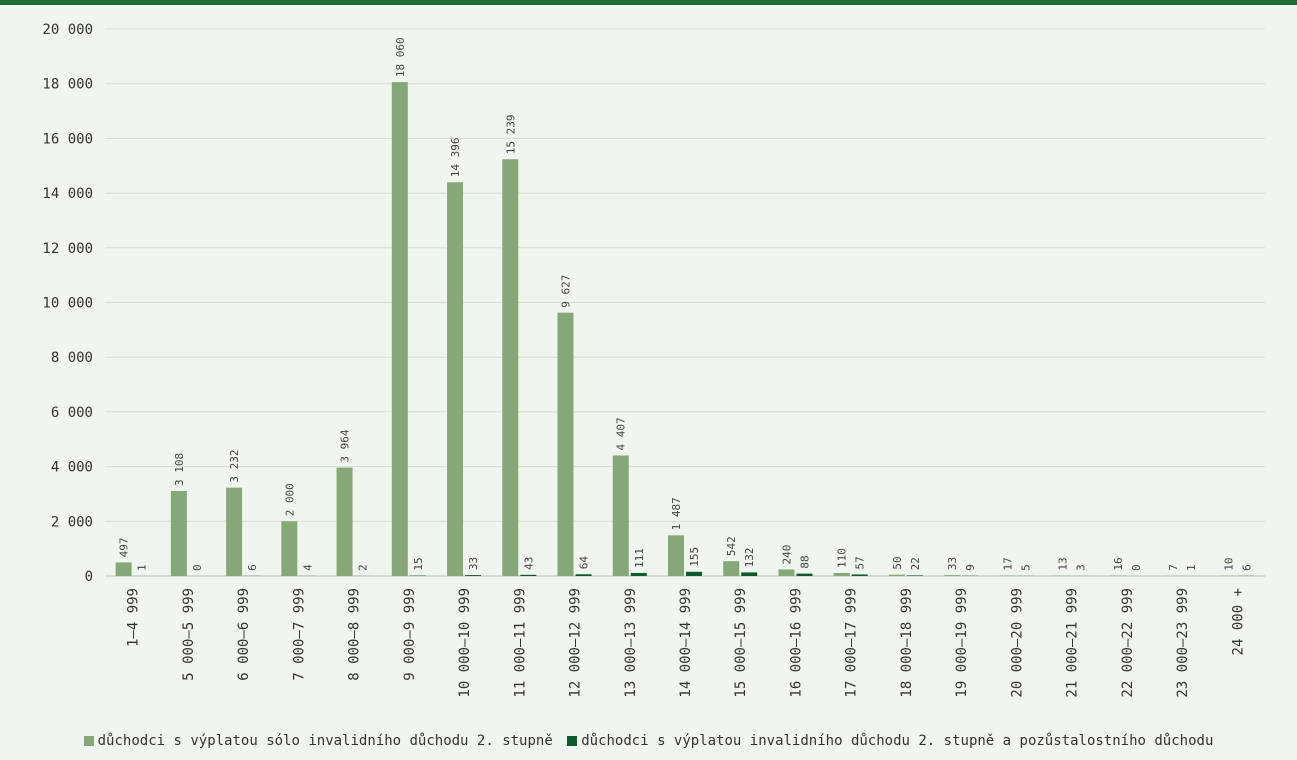 The width and height of the screenshot is (1297, 760). Describe the element at coordinates (72, 413) in the screenshot. I see `y-tick-label: 6 000` at that location.